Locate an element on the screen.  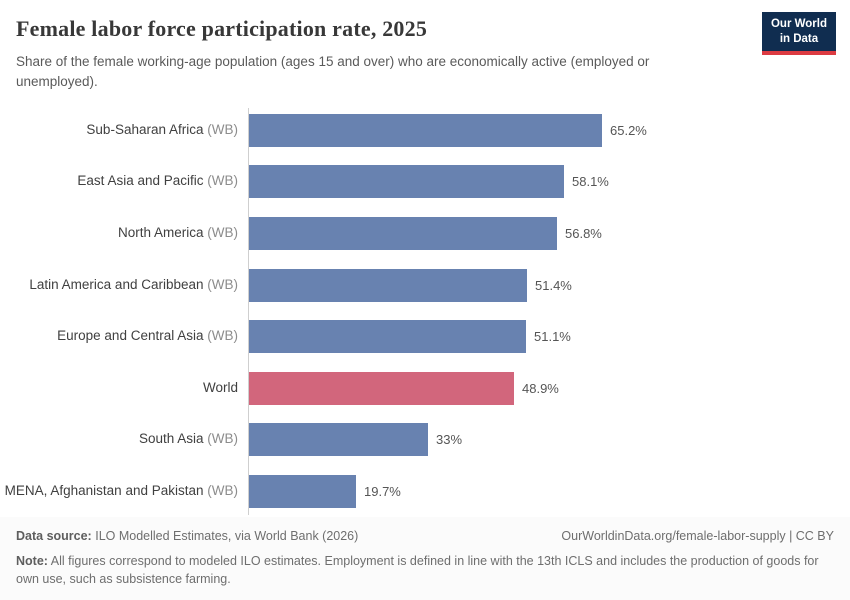
value-label: 19.7% is located at coordinates (382, 491).